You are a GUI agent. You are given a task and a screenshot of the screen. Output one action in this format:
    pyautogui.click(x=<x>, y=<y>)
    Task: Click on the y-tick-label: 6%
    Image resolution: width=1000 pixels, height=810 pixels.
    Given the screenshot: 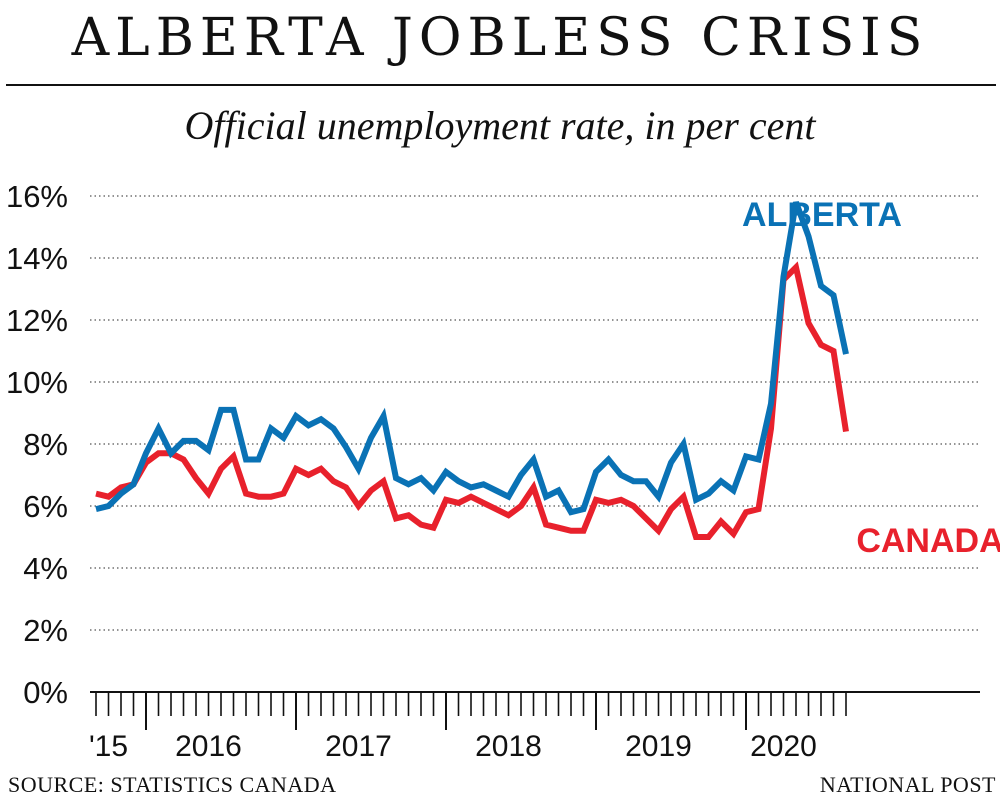 What is the action you would take?
    pyautogui.click(x=45, y=506)
    